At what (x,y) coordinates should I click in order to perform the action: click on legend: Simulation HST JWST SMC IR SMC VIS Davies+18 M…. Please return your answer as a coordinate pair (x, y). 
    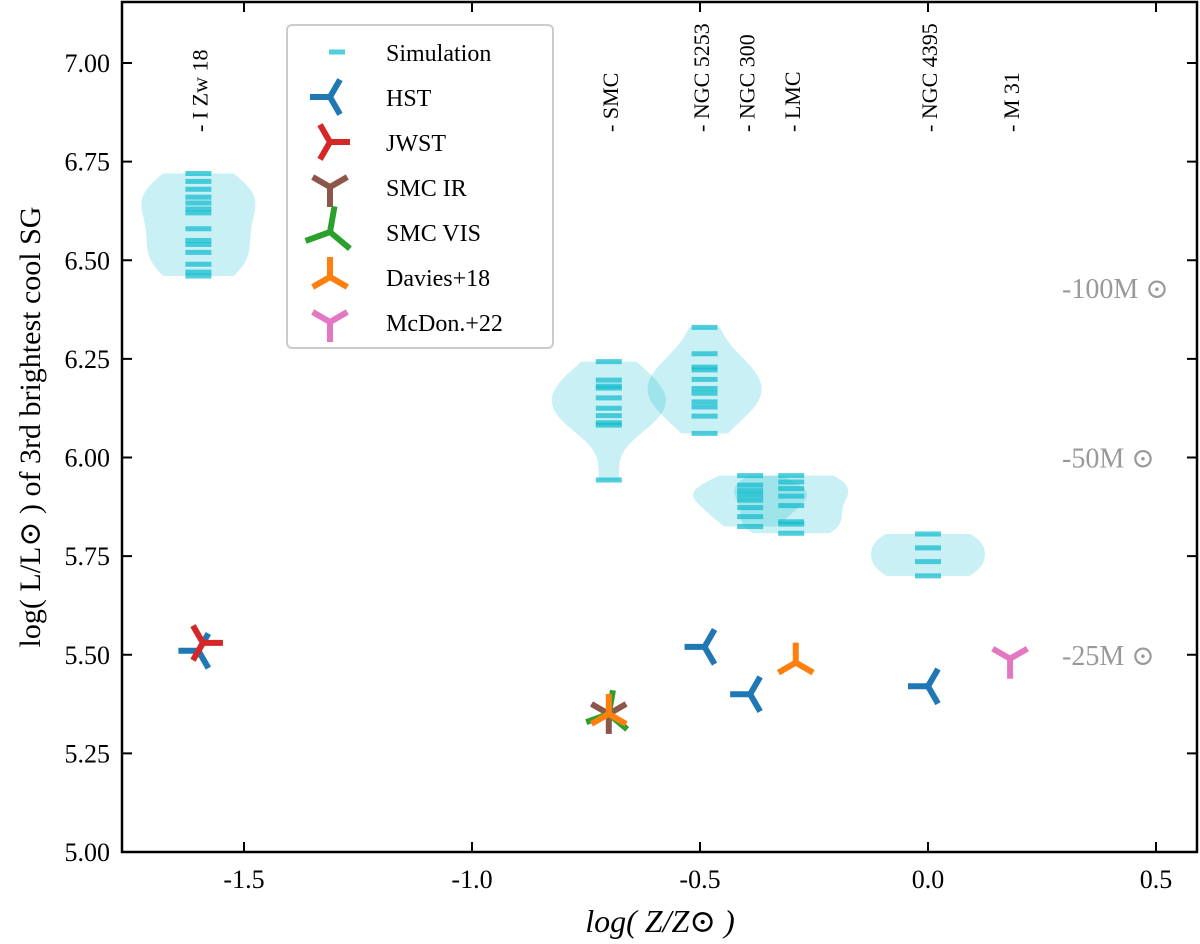
    Looking at the image, I should click on (420, 186).